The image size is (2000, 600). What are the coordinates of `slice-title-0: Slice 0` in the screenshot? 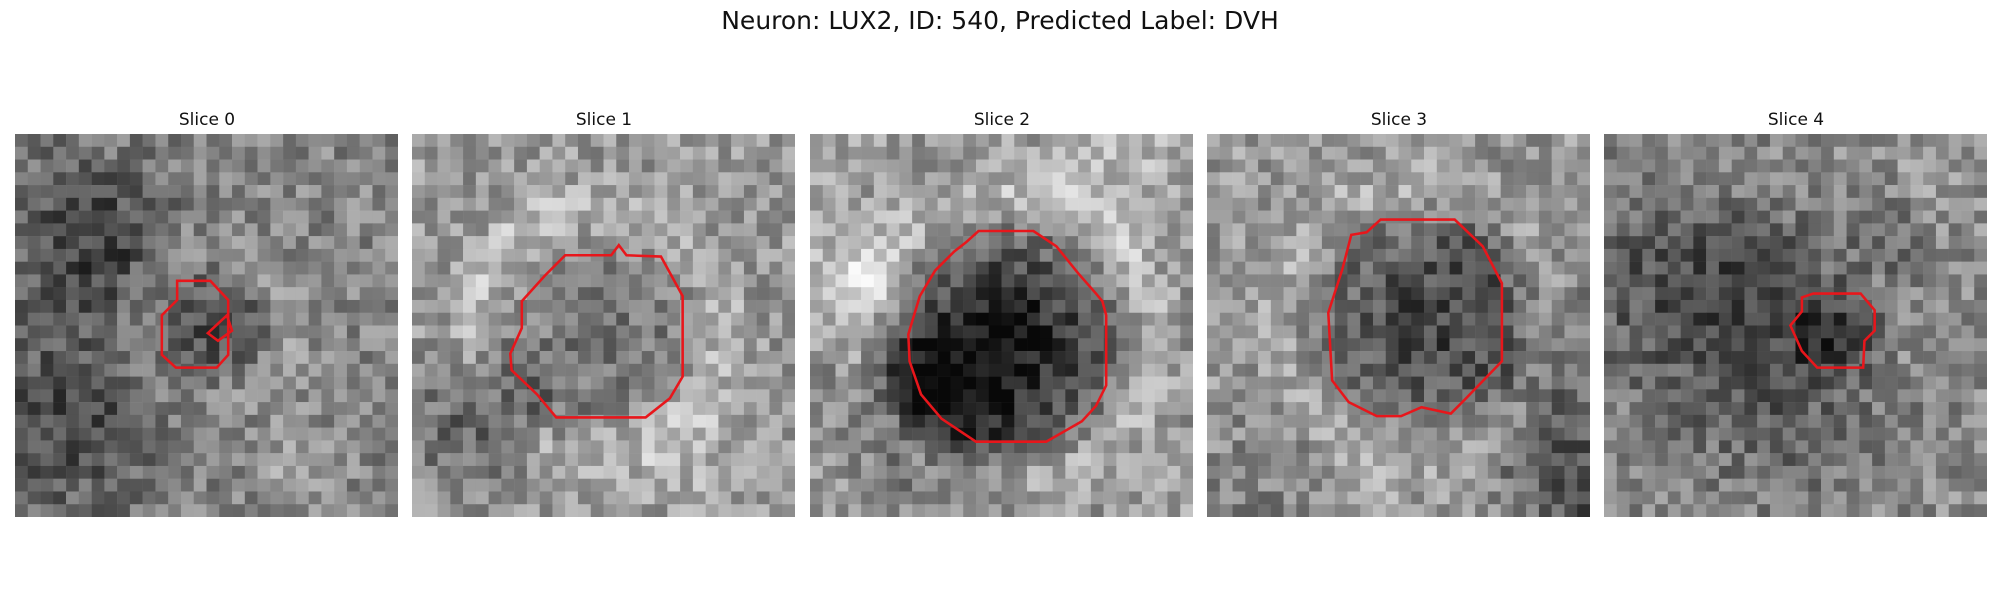 It's located at (207, 120).